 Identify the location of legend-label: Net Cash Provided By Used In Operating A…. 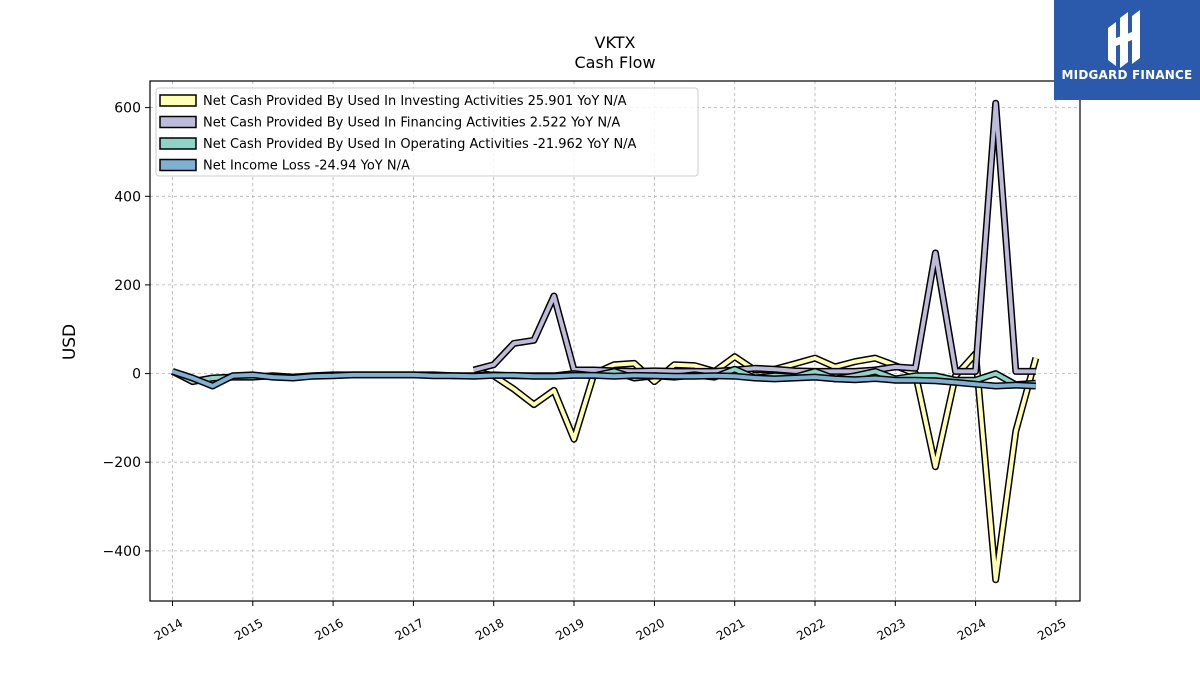
(420, 144).